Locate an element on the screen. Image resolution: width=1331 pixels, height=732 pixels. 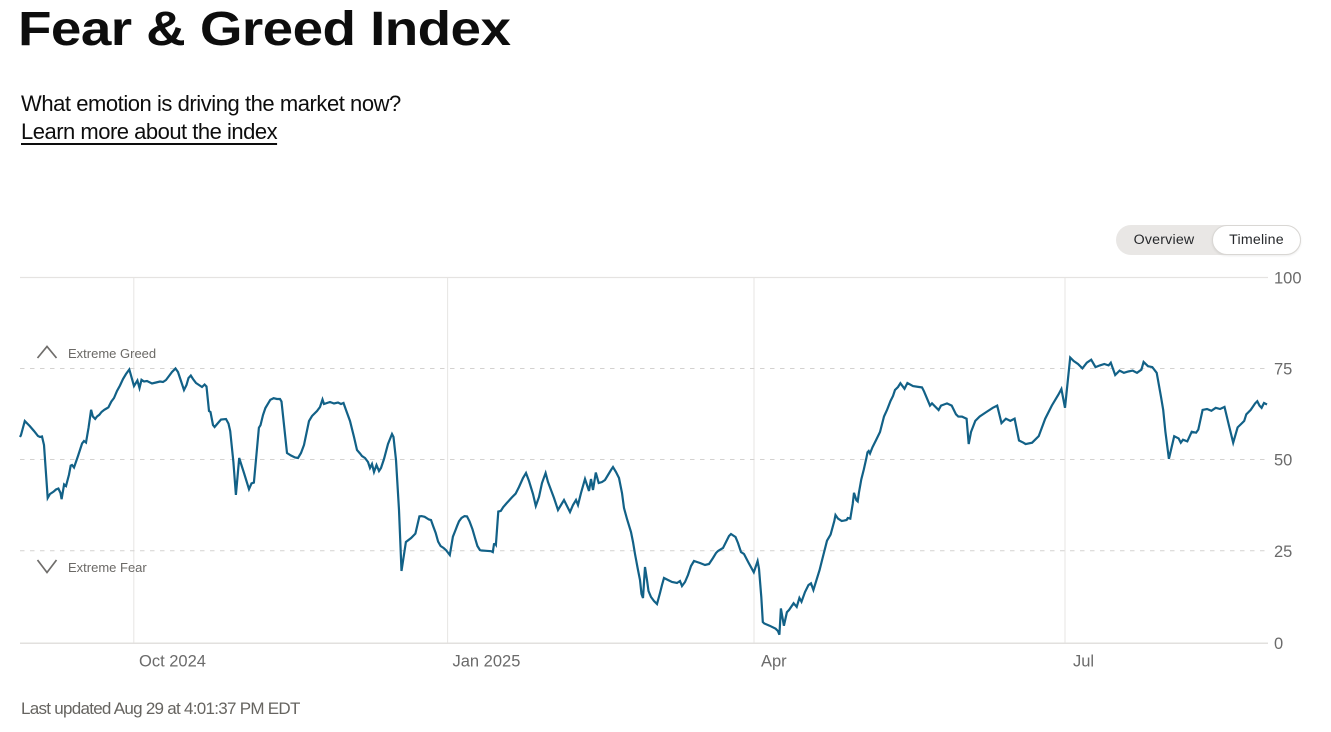
svg-text: 25 is located at coordinates (1283, 552).